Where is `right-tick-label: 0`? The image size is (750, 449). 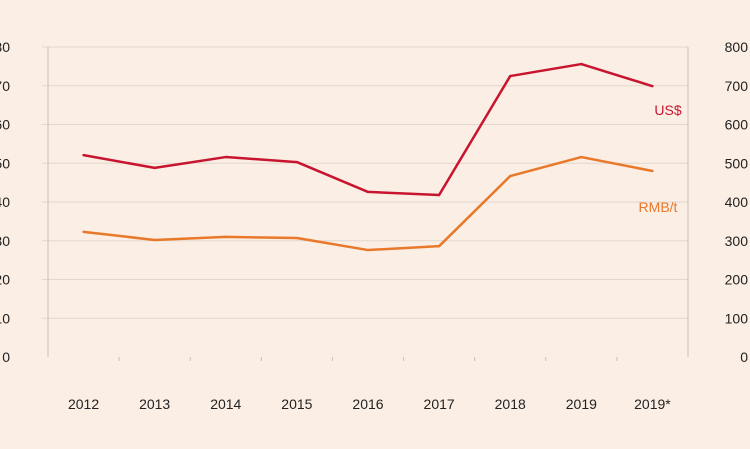 right-tick-label: 0 is located at coordinates (744, 357).